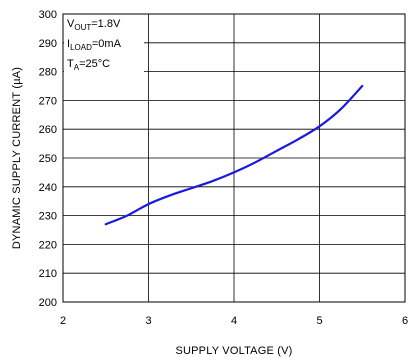 Image resolution: width=411 pixels, height=362 pixels. What do you see at coordinates (106, 24) in the screenshot?
I see `legend-vout-value: =1.8V` at bounding box center [106, 24].